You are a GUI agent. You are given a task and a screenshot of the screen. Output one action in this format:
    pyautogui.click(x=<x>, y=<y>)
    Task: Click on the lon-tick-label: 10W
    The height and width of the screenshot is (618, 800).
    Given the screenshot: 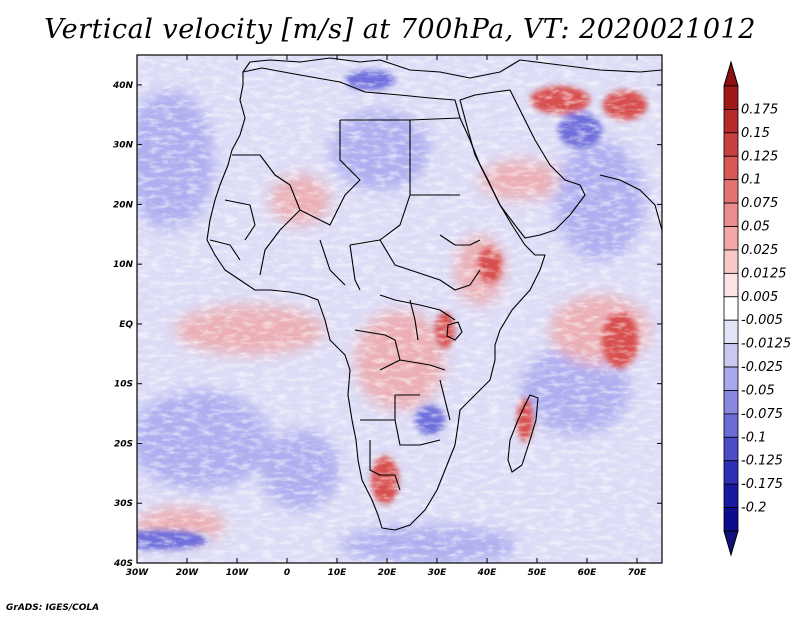 What is the action you would take?
    pyautogui.click(x=238, y=573)
    